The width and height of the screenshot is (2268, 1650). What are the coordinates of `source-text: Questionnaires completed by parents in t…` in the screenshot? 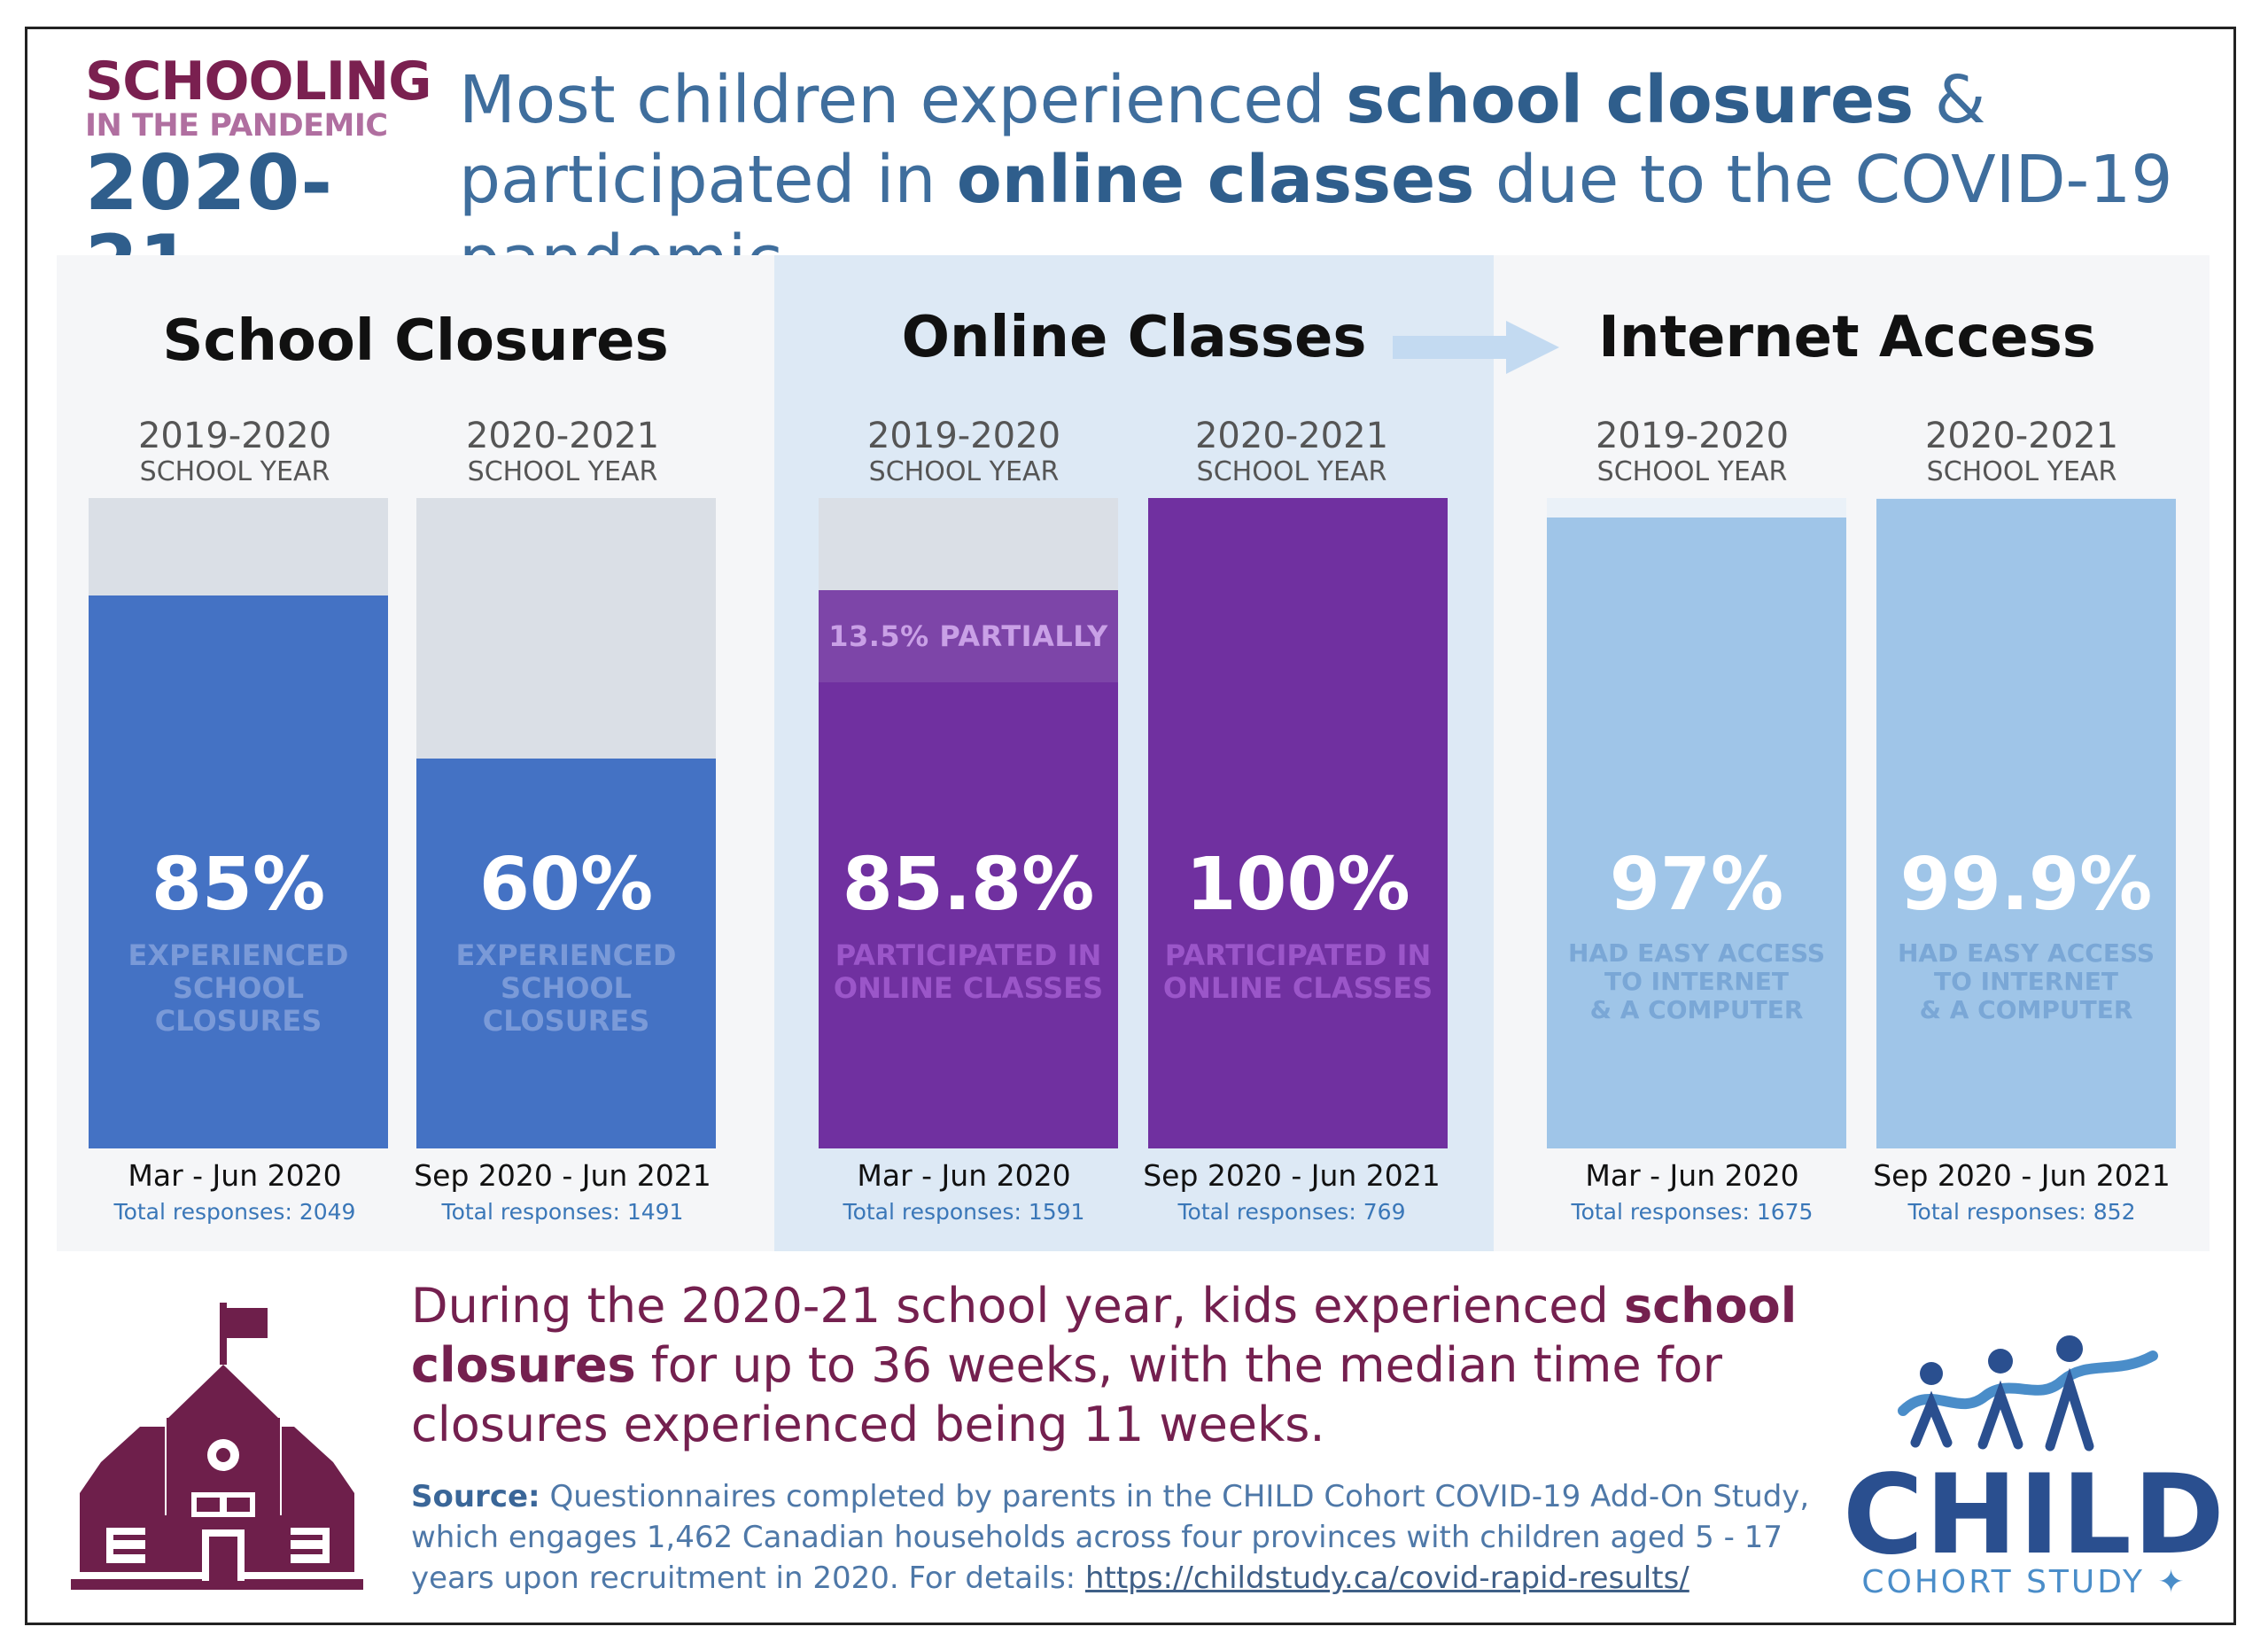 It's located at (1110, 1537).